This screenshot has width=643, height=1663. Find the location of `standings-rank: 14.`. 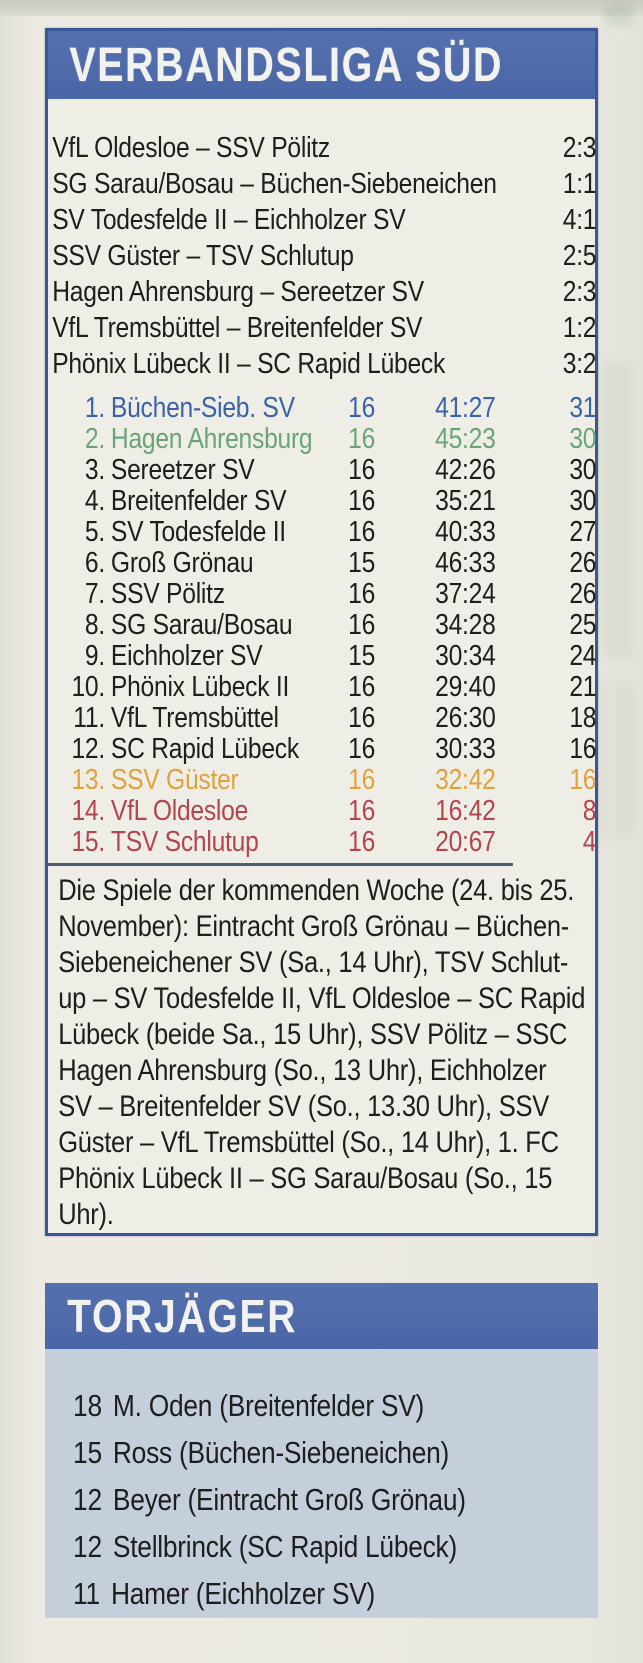

standings-rank: 14. is located at coordinates (88, 811).